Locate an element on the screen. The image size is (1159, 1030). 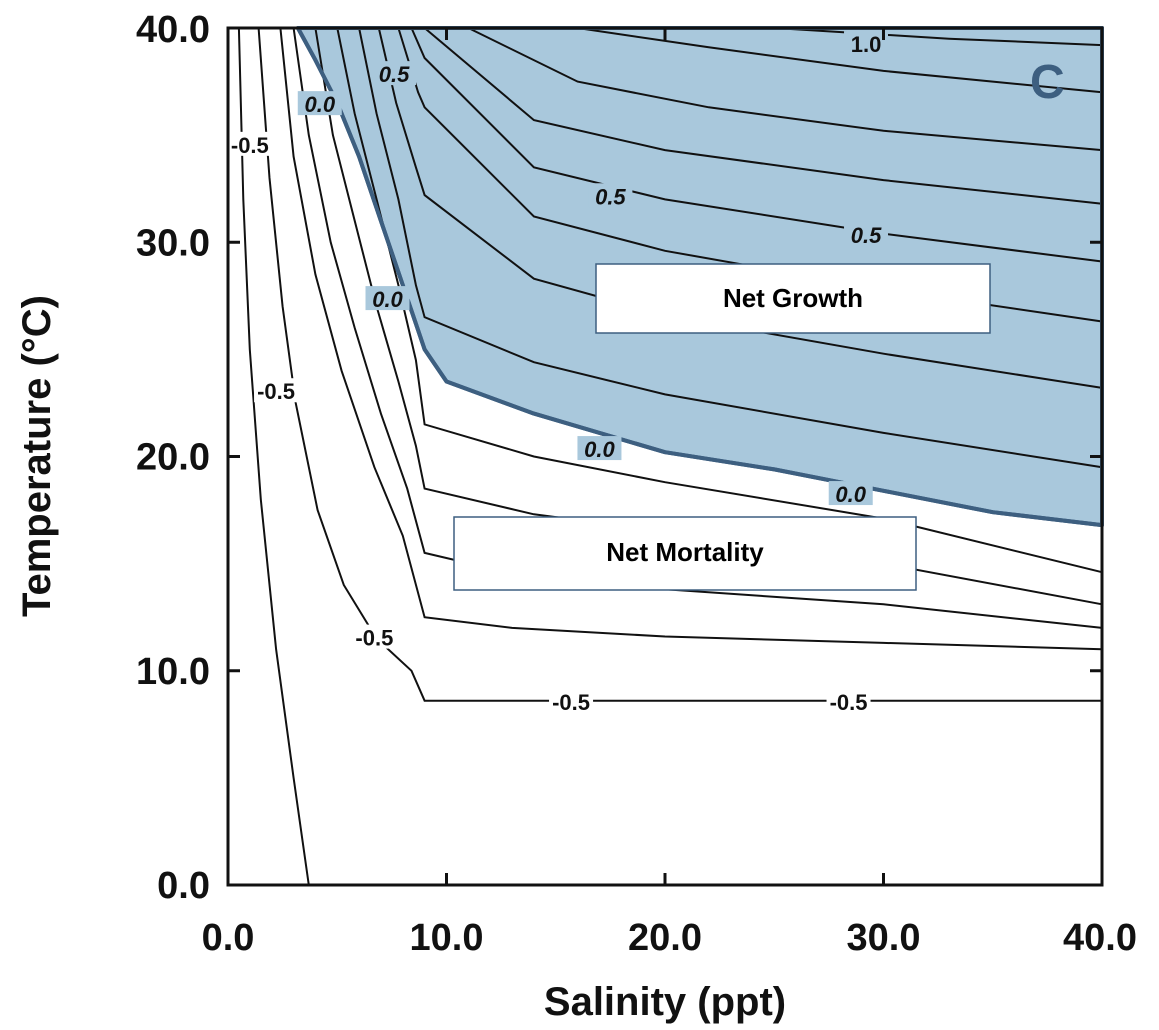
y-tick-label: 20.0 is located at coordinates (173, 458).